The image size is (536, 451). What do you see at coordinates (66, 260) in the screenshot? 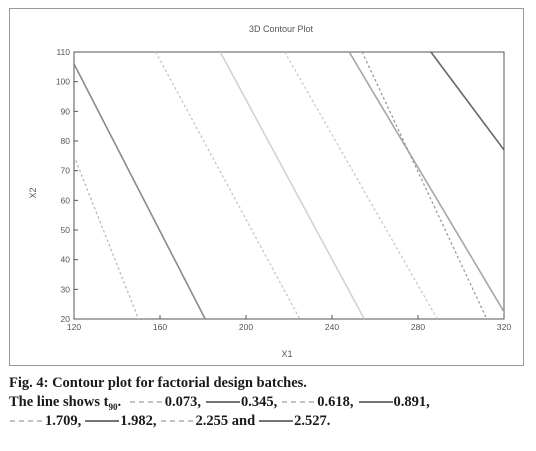
I see `y-tick-label: 40` at bounding box center [66, 260].